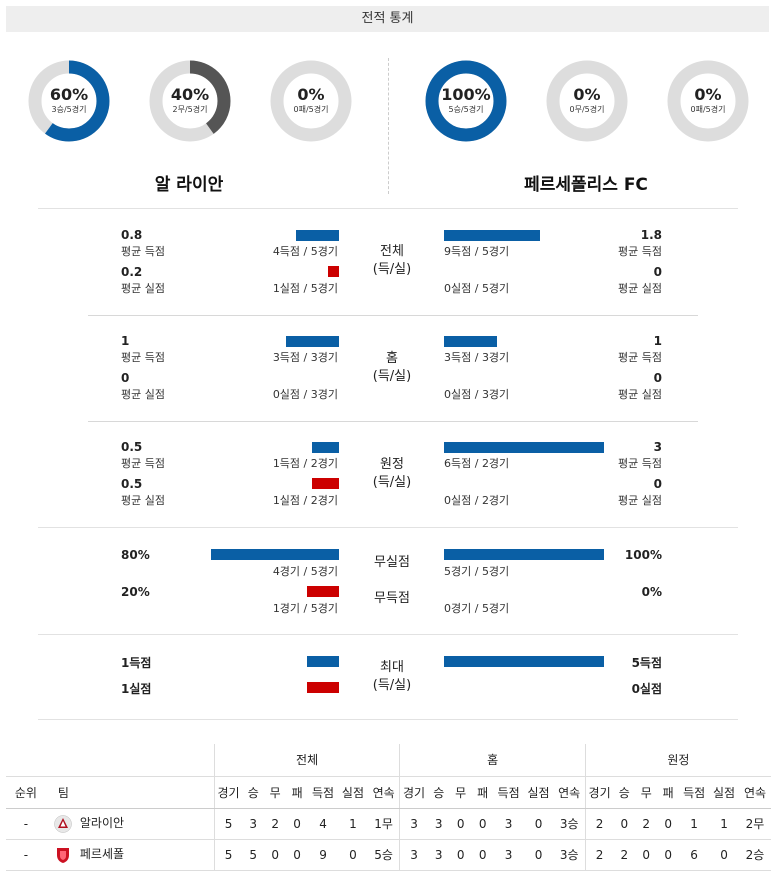 The width and height of the screenshot is (781, 880). I want to click on donut-percent: 100%, so click(466, 94).